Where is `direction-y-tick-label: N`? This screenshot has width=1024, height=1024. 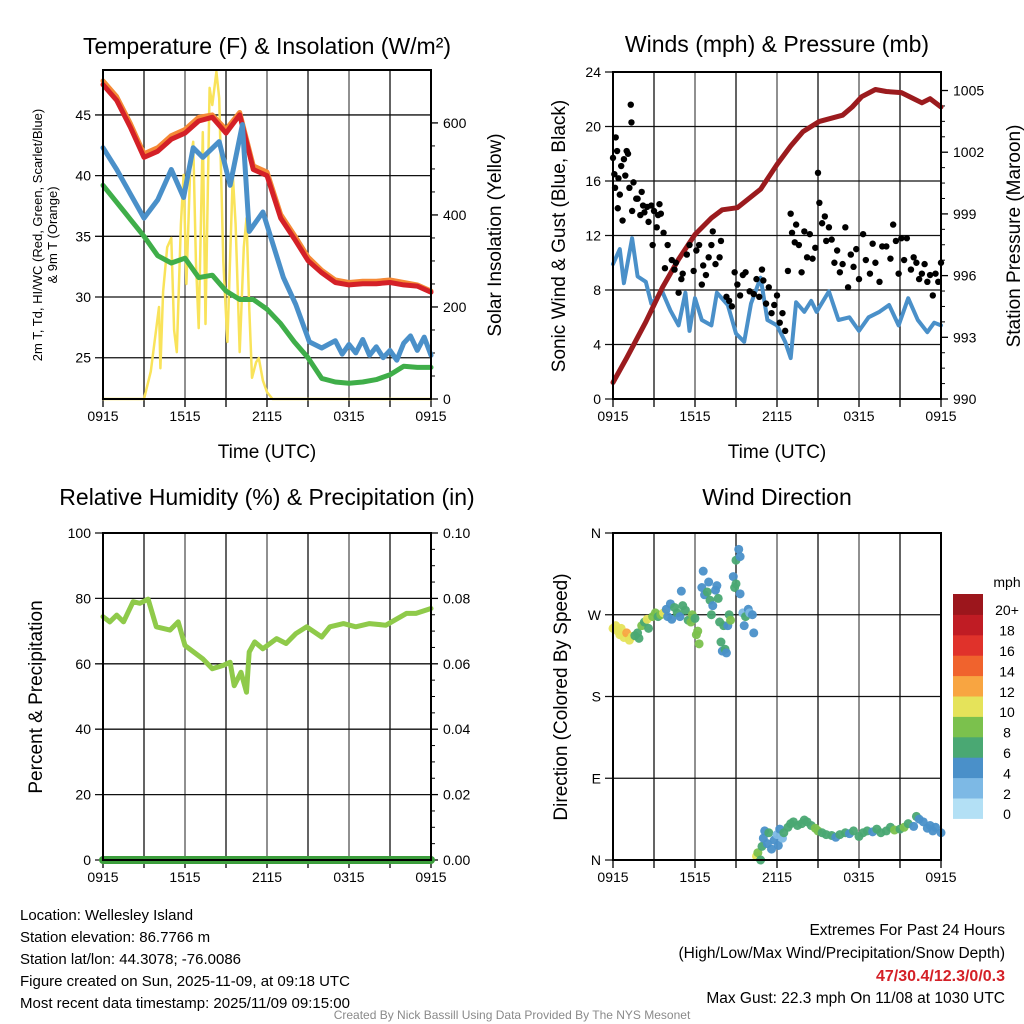 direction-y-tick-label: N is located at coordinates (596, 860).